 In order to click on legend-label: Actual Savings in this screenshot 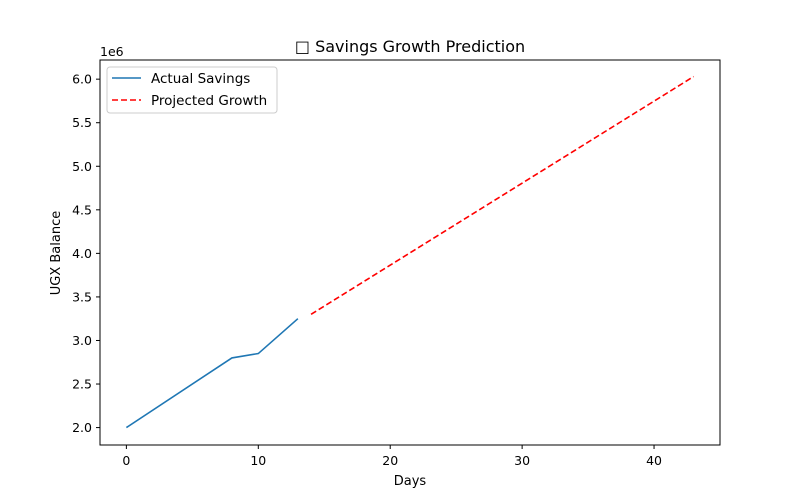, I will do `click(200, 79)`.